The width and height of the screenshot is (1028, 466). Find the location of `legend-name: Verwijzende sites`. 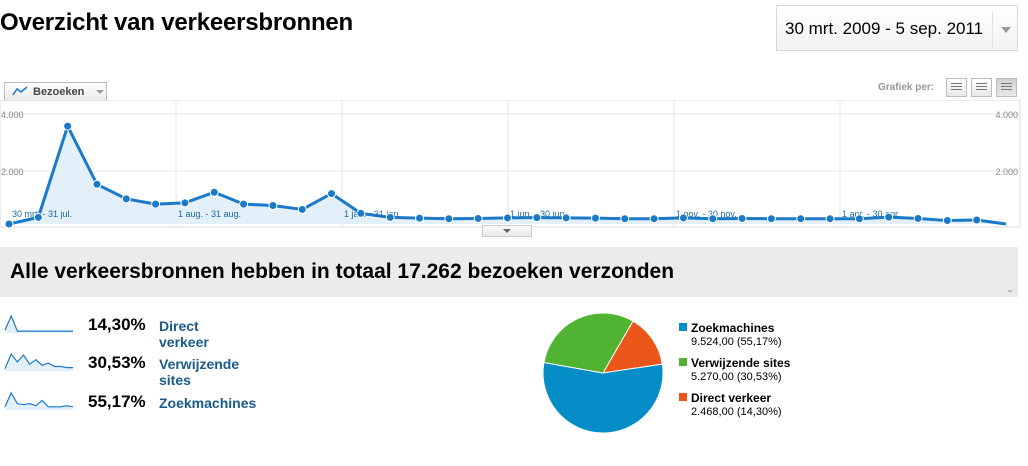

legend-name: Verwijzende sites is located at coordinates (741, 363).